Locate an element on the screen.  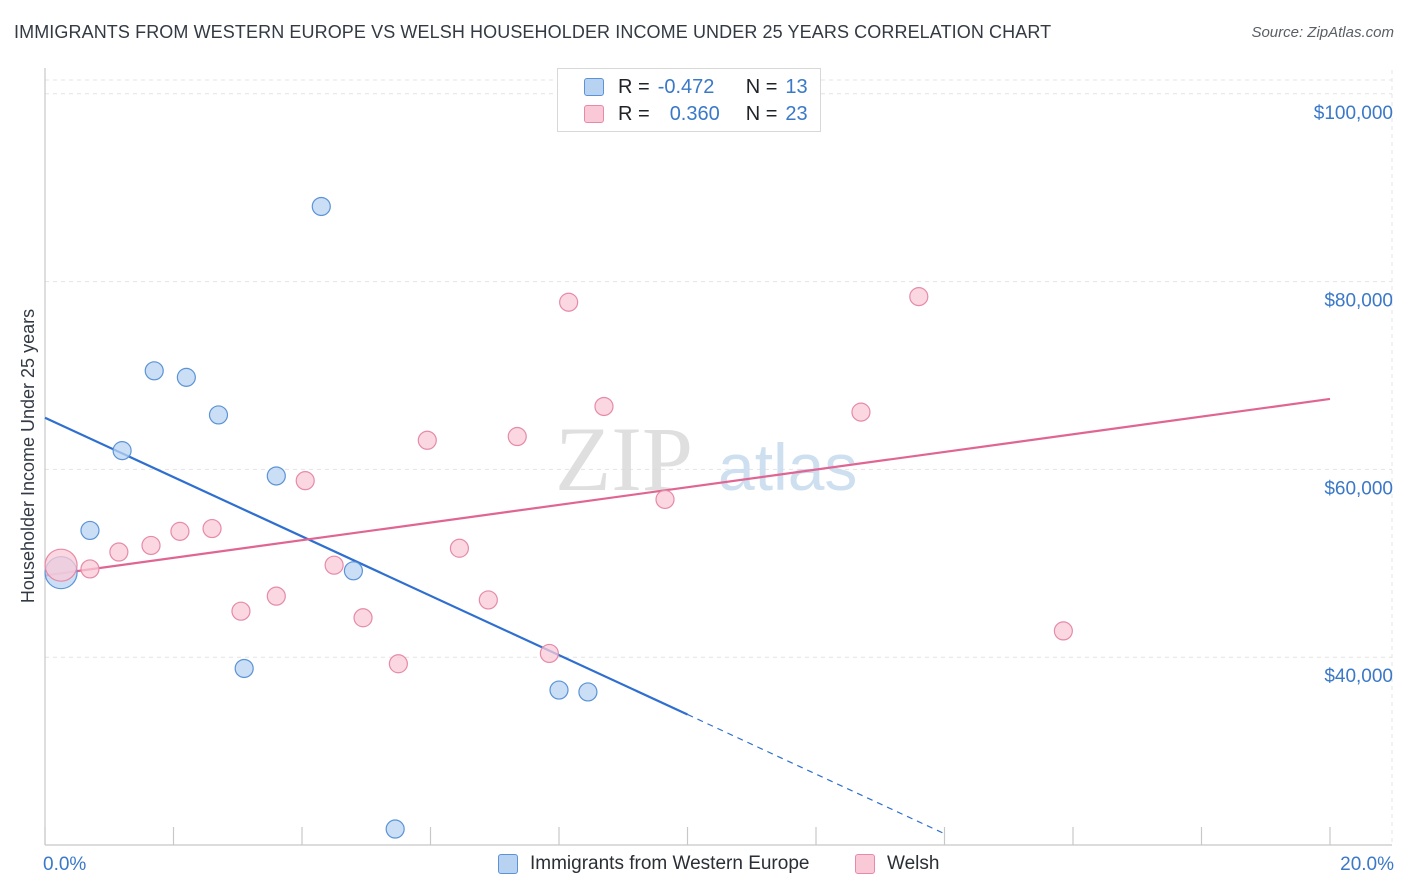
y-axis-label: Householder Income Under 25 years is located at coordinates (28, 456).